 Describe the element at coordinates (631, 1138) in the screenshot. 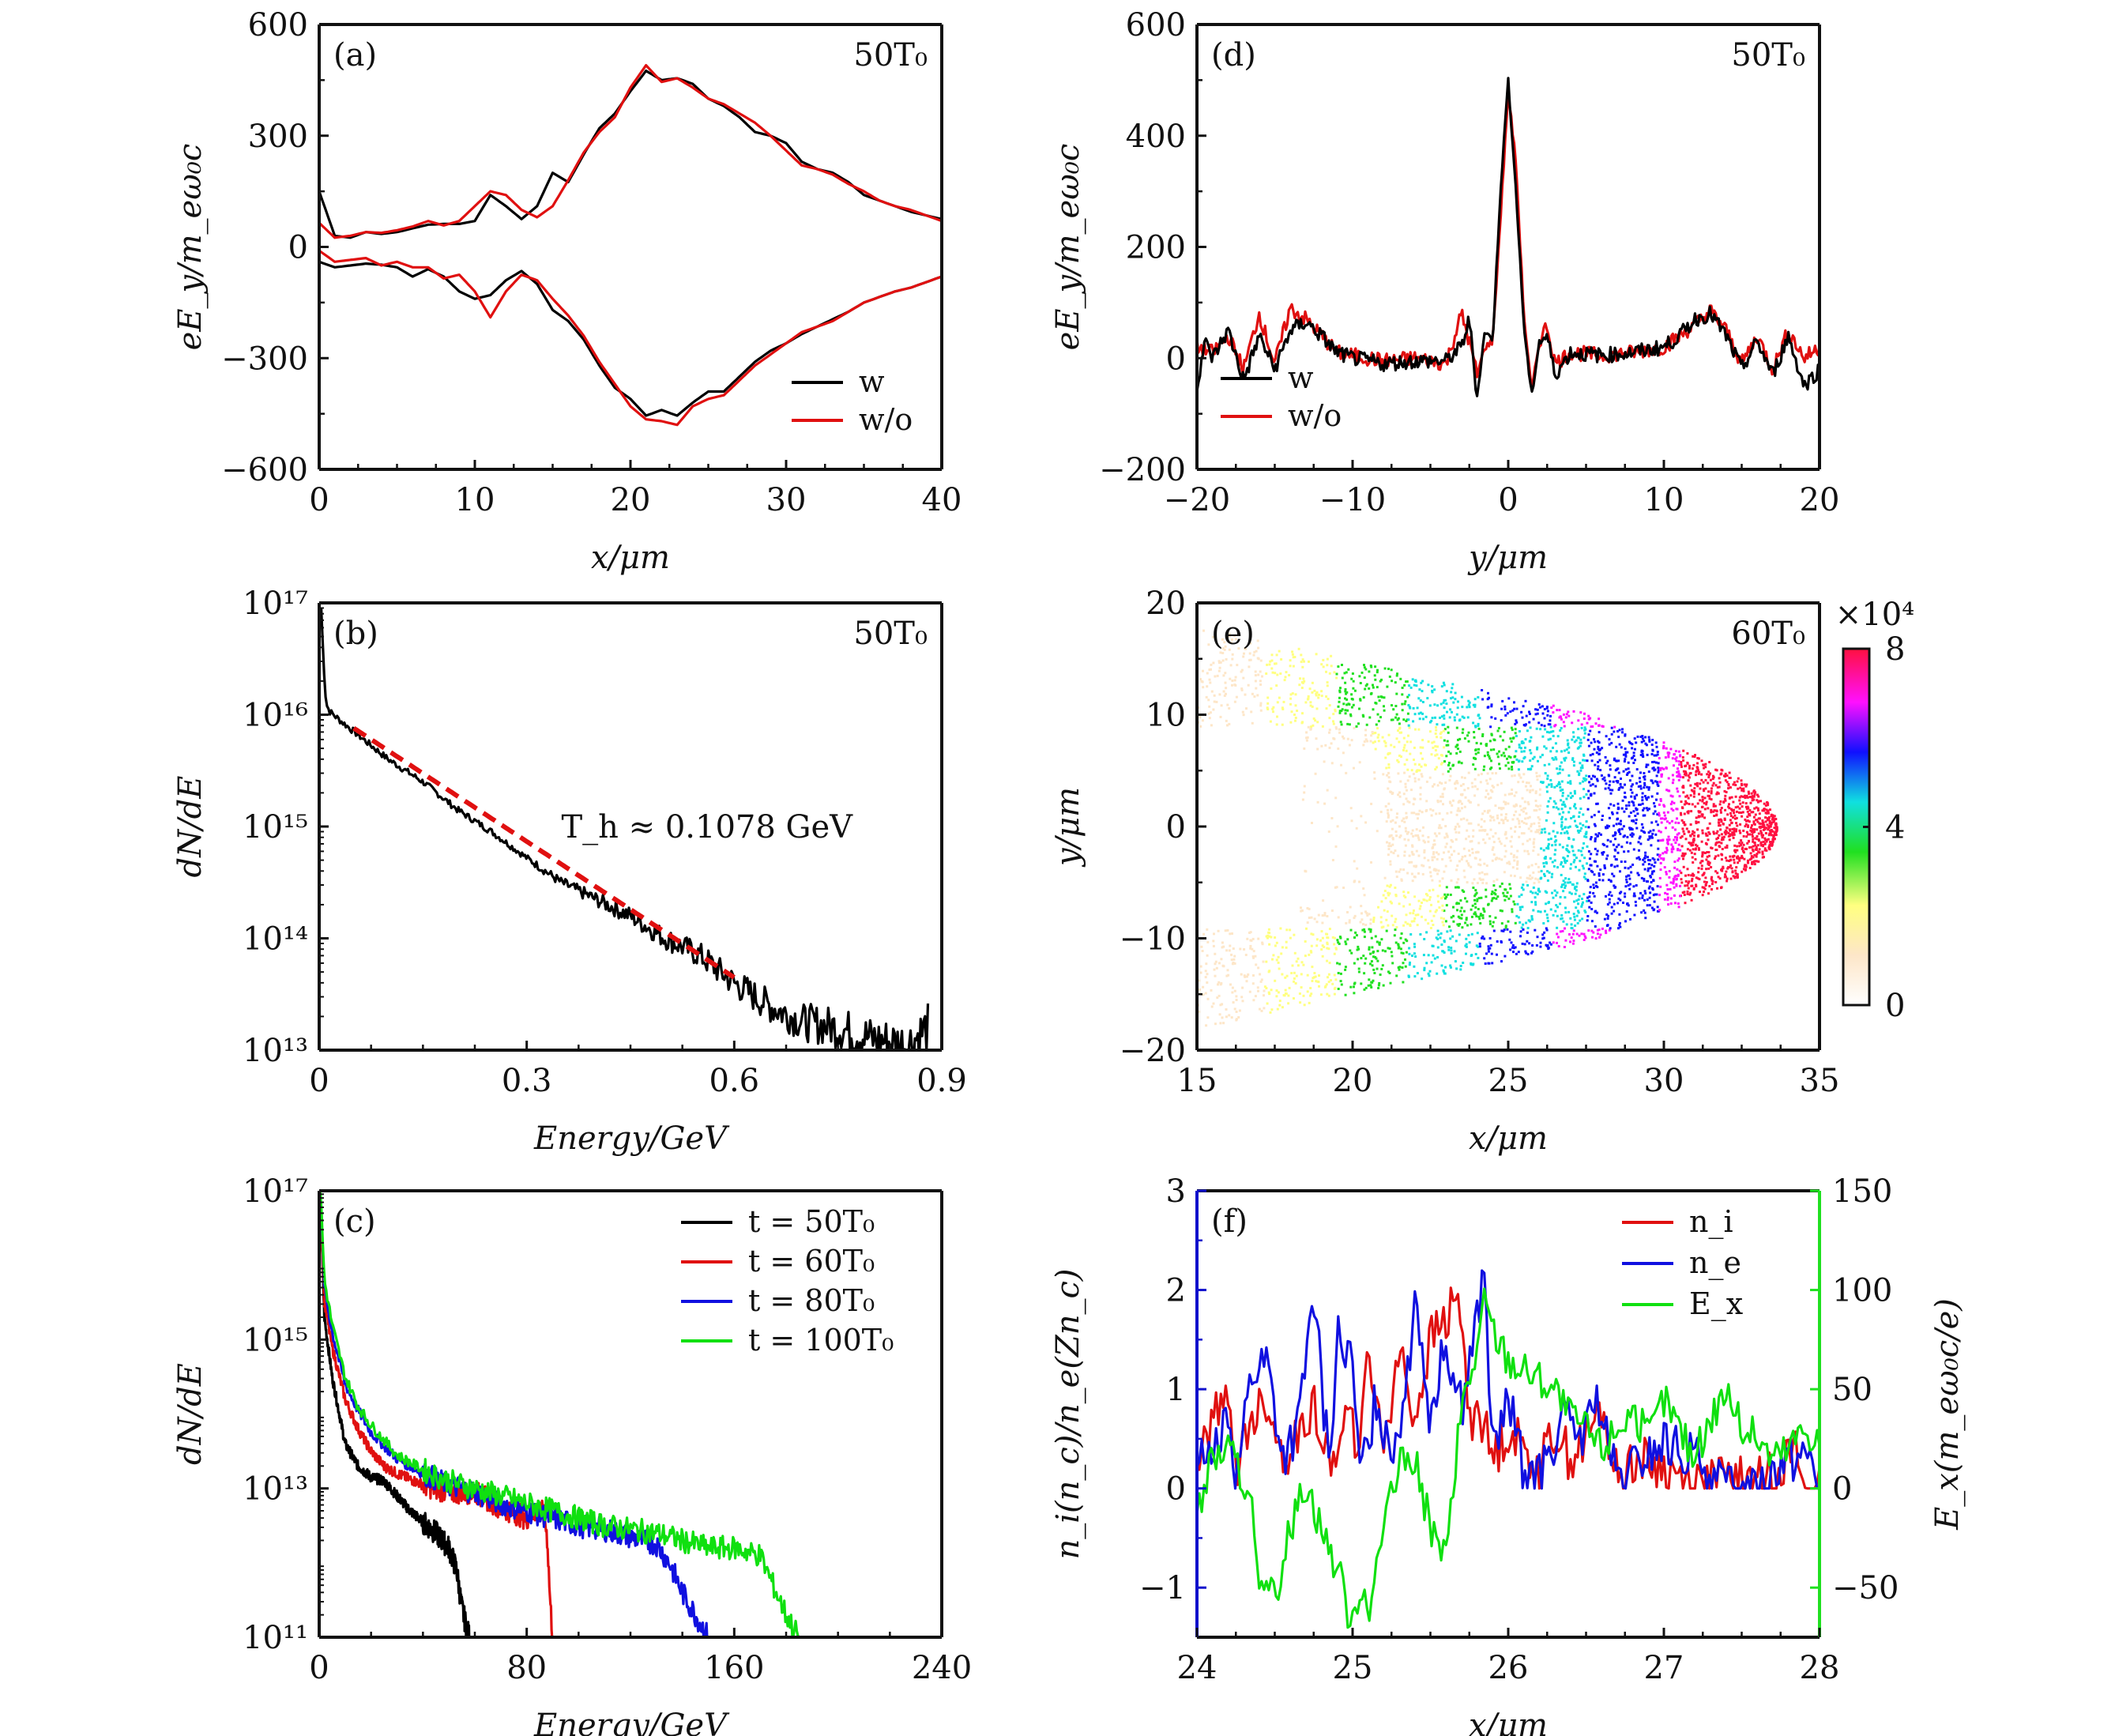

I see `x-axis-title: Energy/GeV` at that location.